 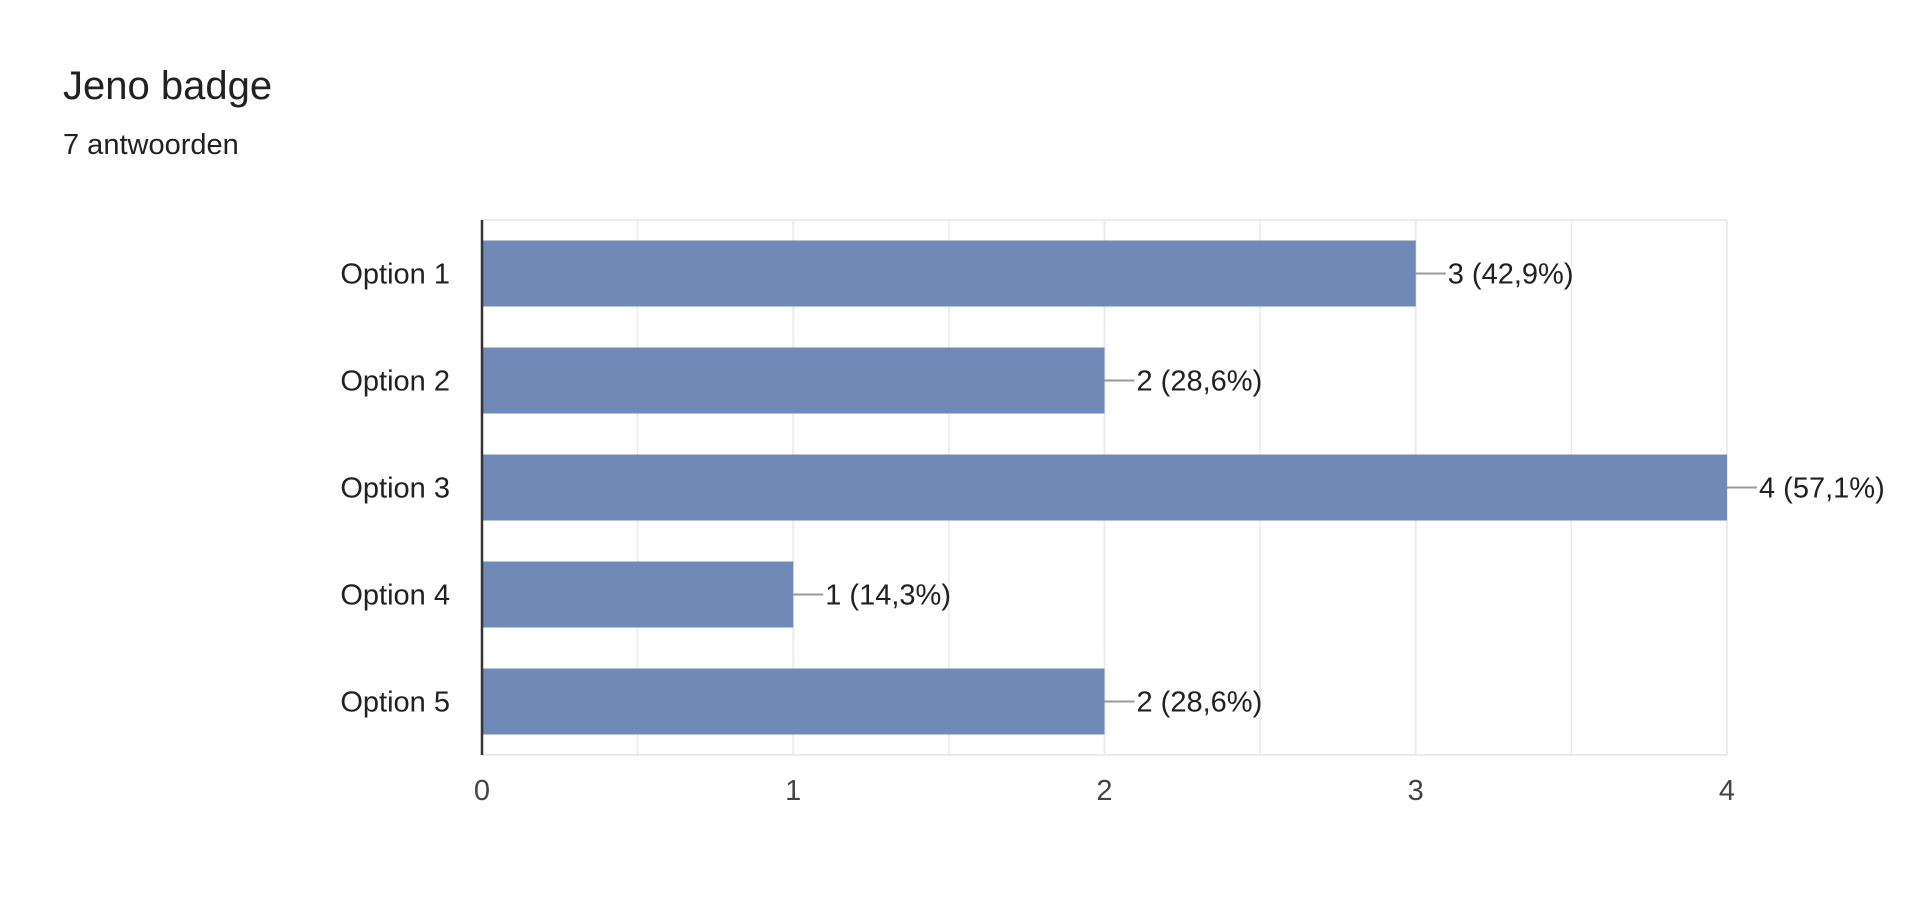 I want to click on data-label: 4 (57,1%), so click(x=1822, y=489).